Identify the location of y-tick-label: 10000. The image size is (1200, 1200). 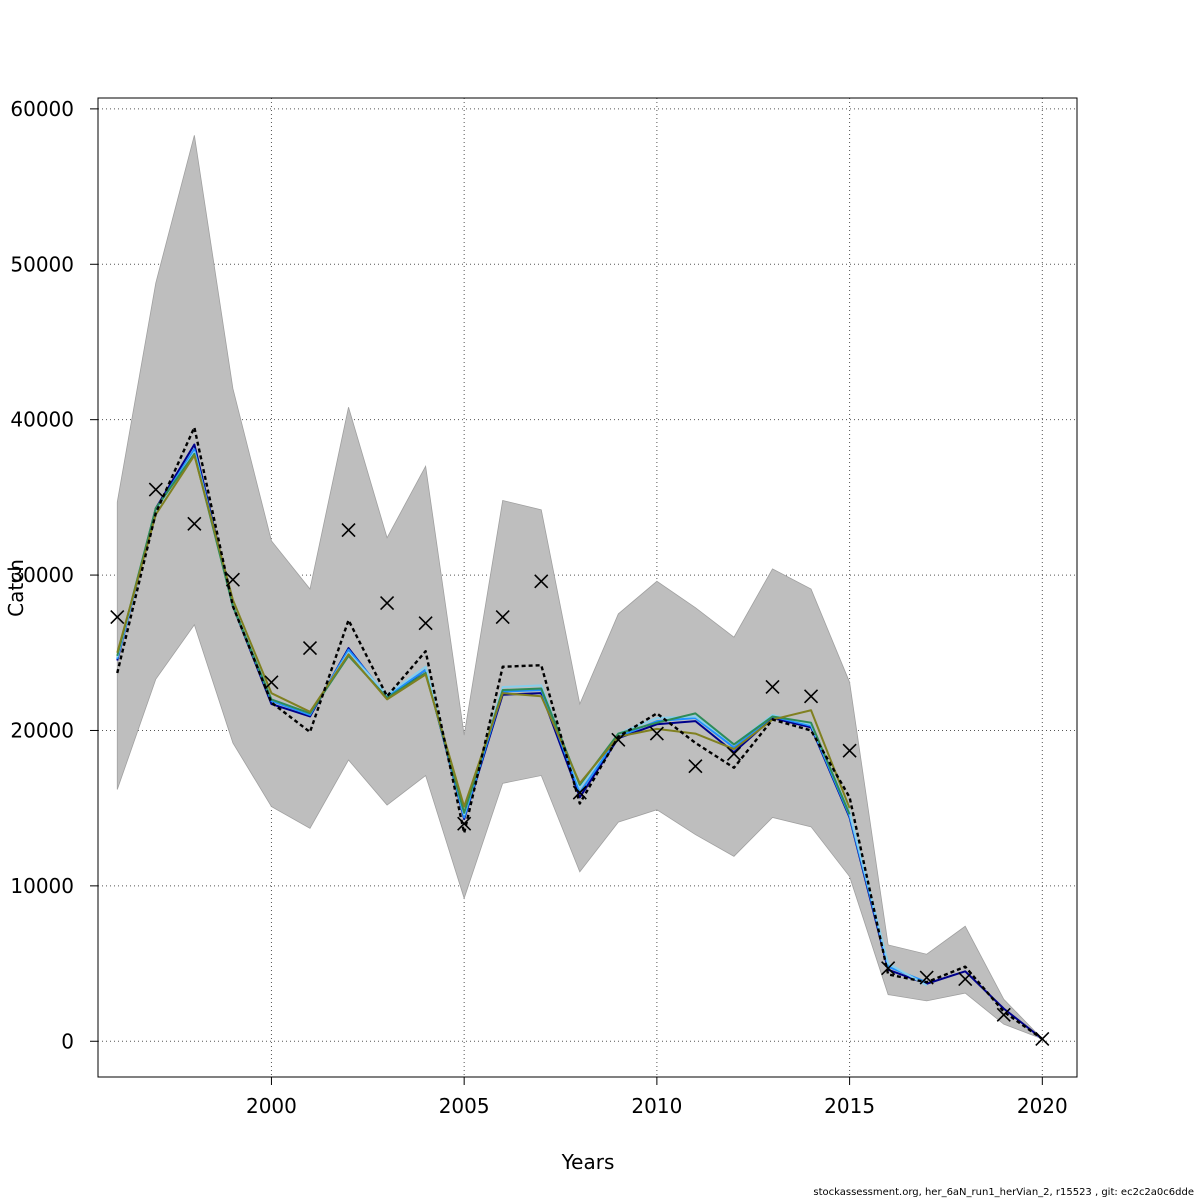
(42, 886).